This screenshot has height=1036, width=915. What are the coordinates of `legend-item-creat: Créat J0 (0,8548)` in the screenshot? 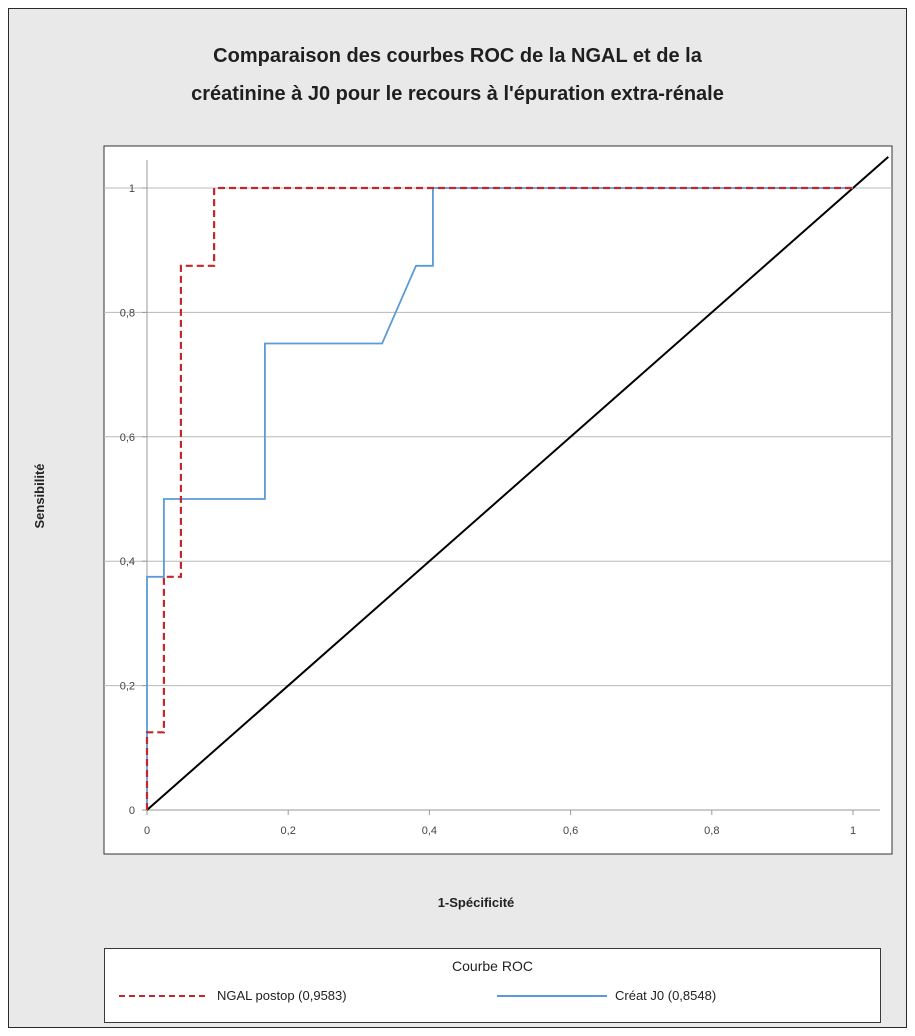 It's located at (606, 995).